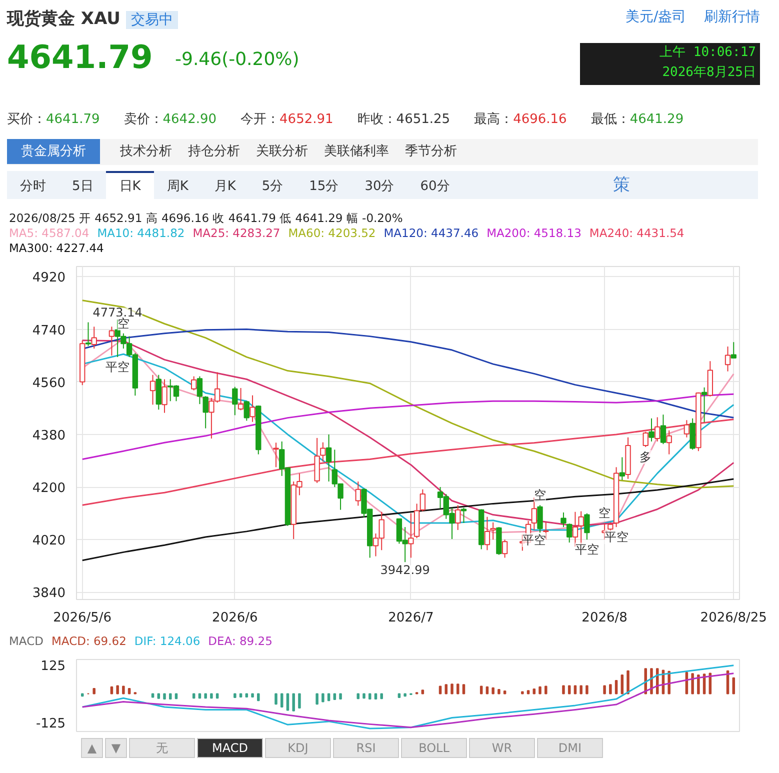 This screenshot has height=773, width=779. Describe the element at coordinates (435, 187) in the screenshot. I see `text: 60分` at that location.